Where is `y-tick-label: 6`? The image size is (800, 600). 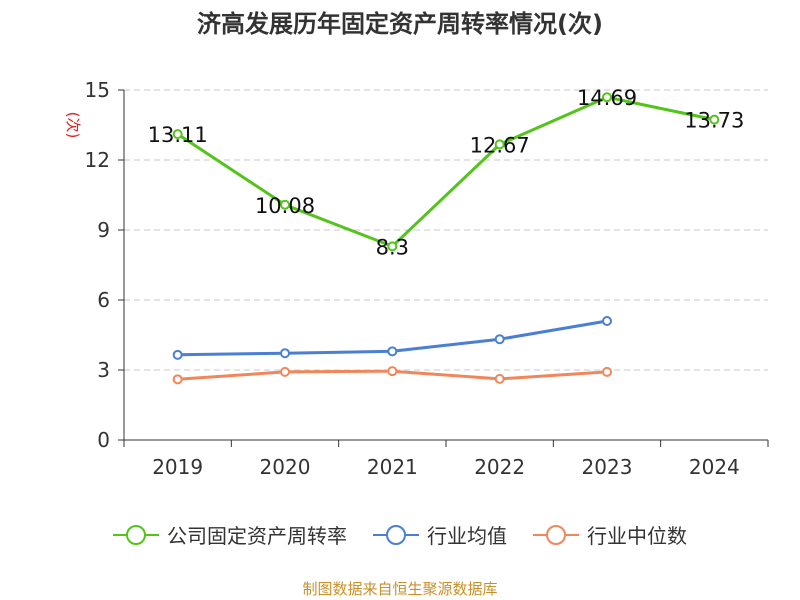
y-tick-label: 6 is located at coordinates (103, 300).